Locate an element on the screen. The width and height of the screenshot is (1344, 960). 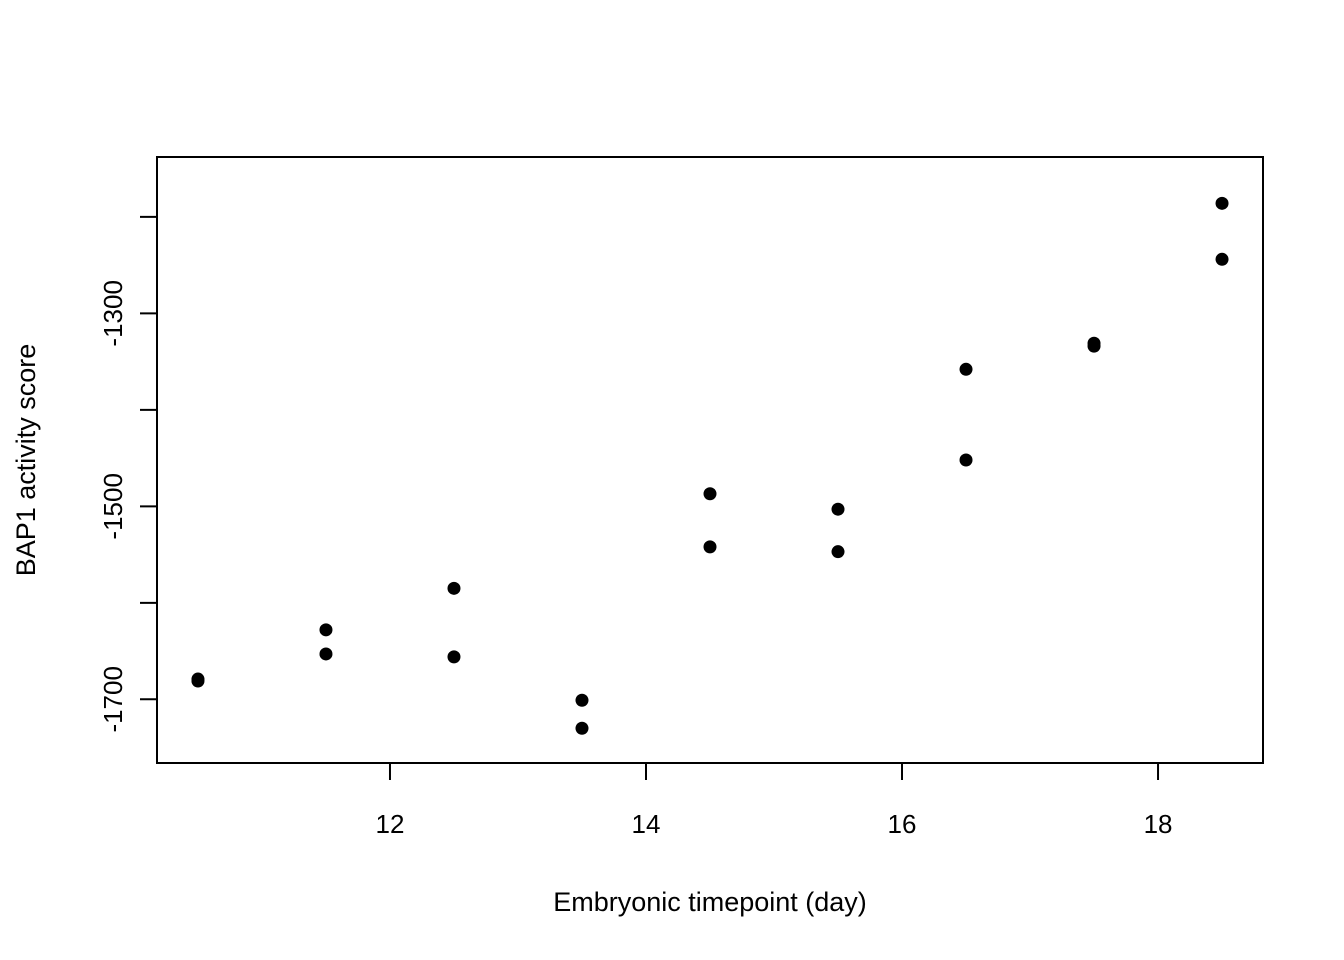
y-axis: -1700 -1500 -1300 is located at coordinates (127, 474).